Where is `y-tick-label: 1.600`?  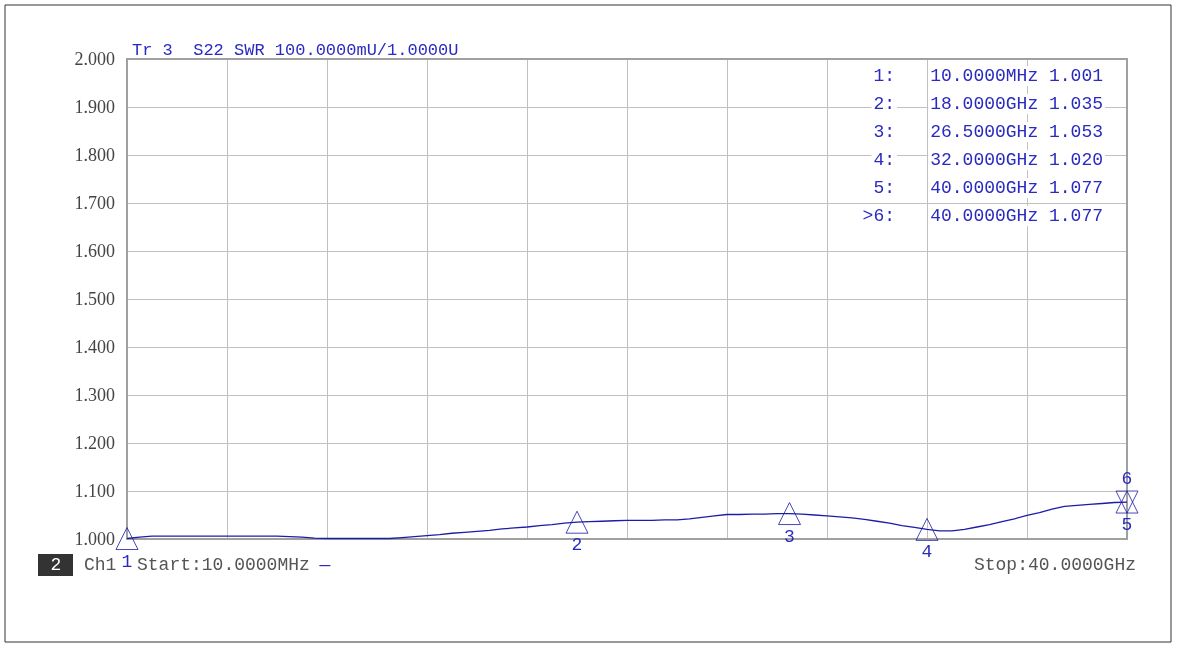
y-tick-label: 1.600 is located at coordinates (94, 251).